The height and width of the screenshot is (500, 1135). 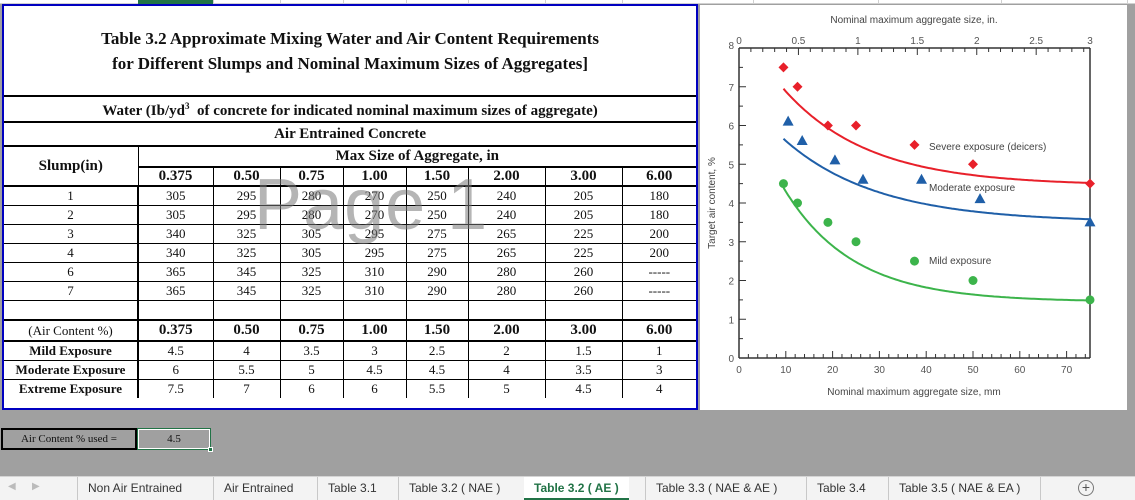 I want to click on air-cell: 1.5, so click(x=583, y=350).